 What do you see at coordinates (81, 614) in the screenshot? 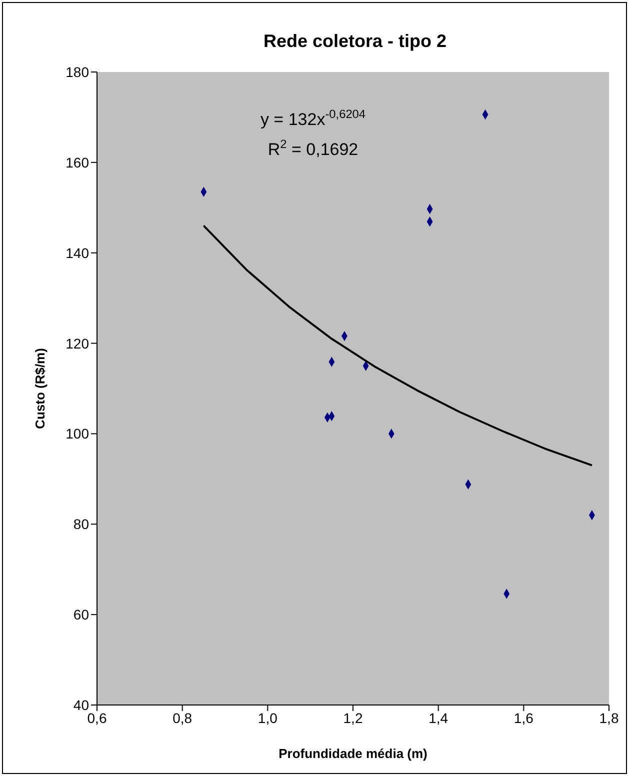
I see `y-tick-label: 60` at bounding box center [81, 614].